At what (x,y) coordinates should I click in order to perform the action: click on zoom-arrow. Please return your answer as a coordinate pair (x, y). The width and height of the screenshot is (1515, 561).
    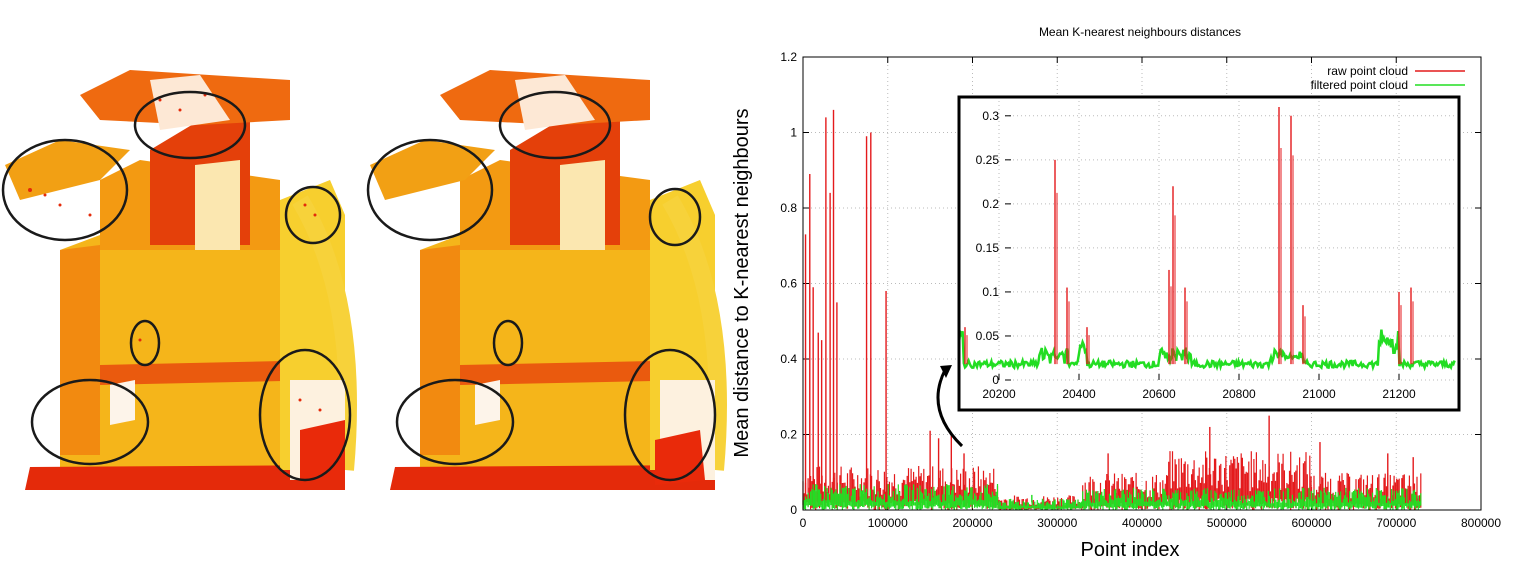
    Looking at the image, I should click on (950, 408).